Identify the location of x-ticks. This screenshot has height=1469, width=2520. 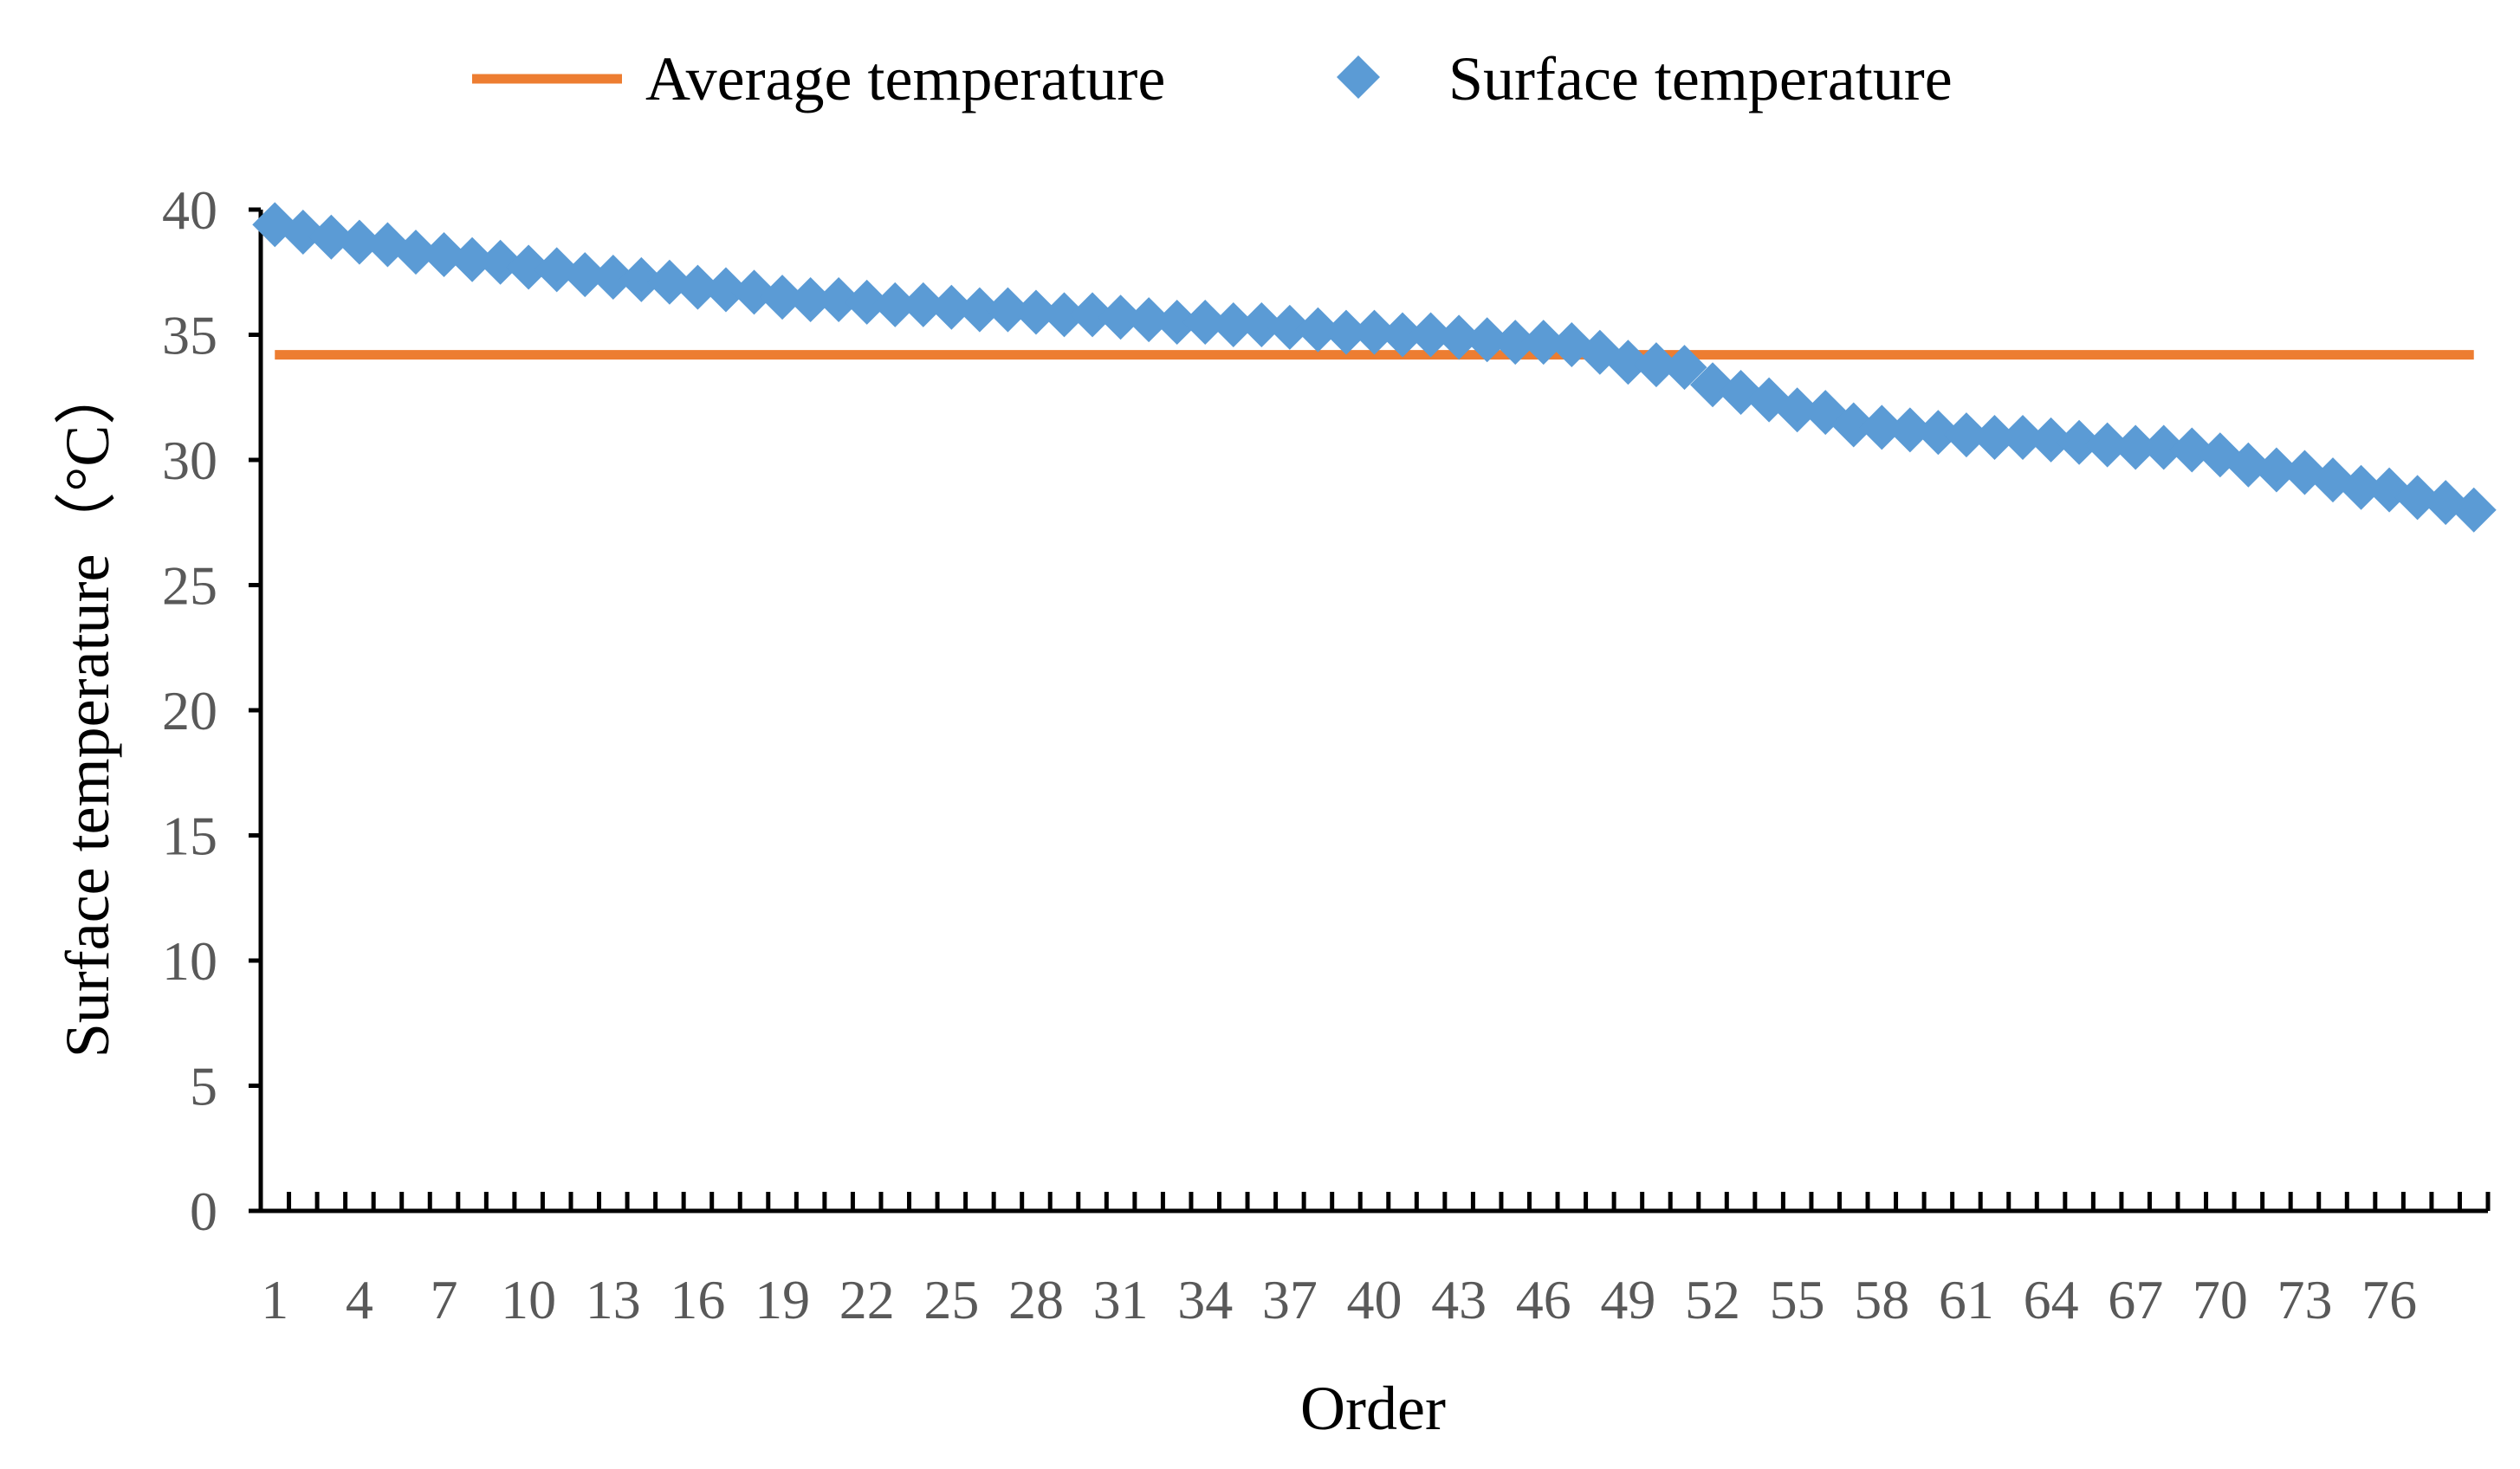
(1374, 1201).